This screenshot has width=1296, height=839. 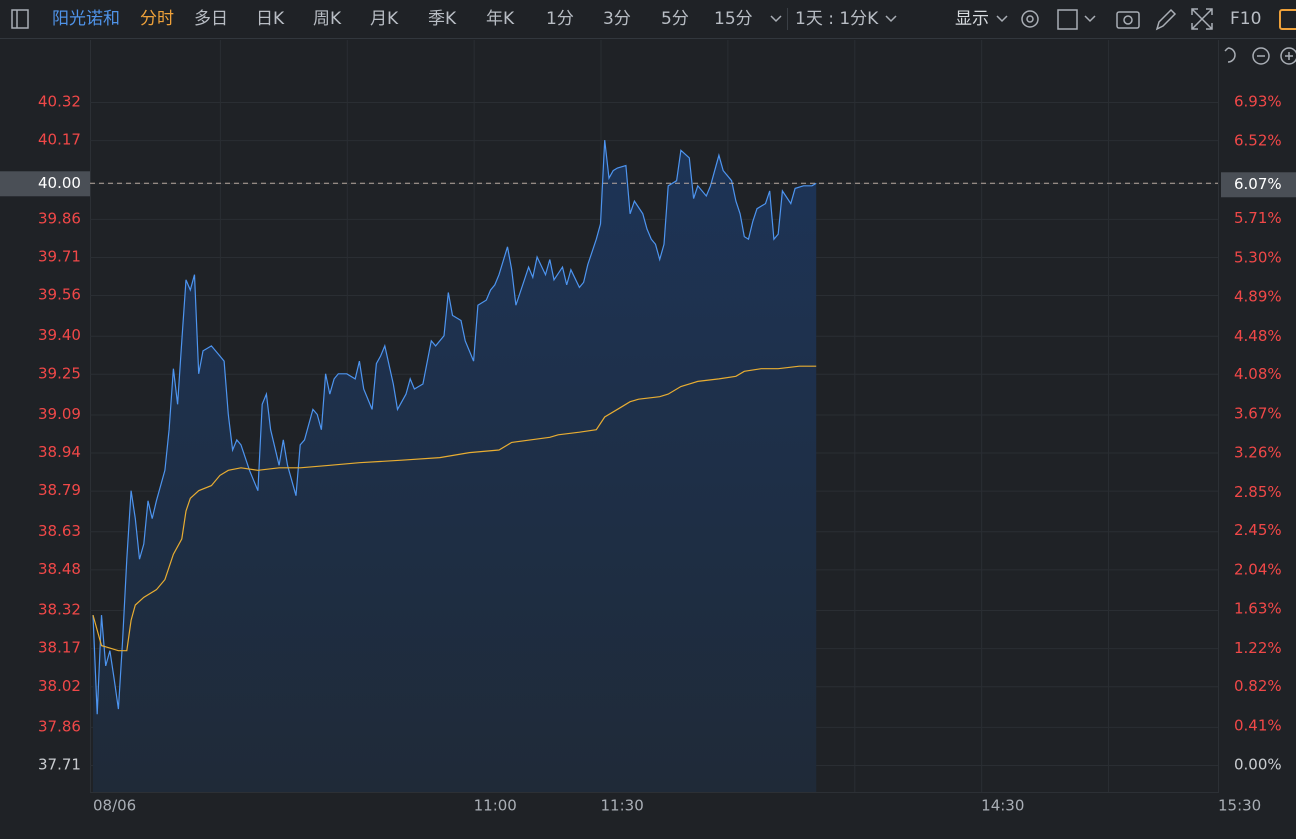 What do you see at coordinates (1258, 336) in the screenshot?
I see `y2-tick-label: 4.48%` at bounding box center [1258, 336].